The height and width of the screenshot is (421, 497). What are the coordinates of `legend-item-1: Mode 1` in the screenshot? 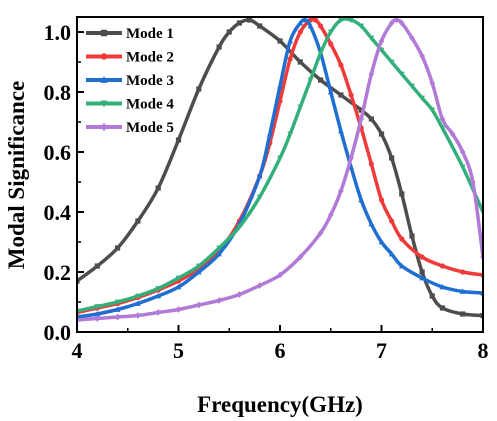 It's located at (130, 34).